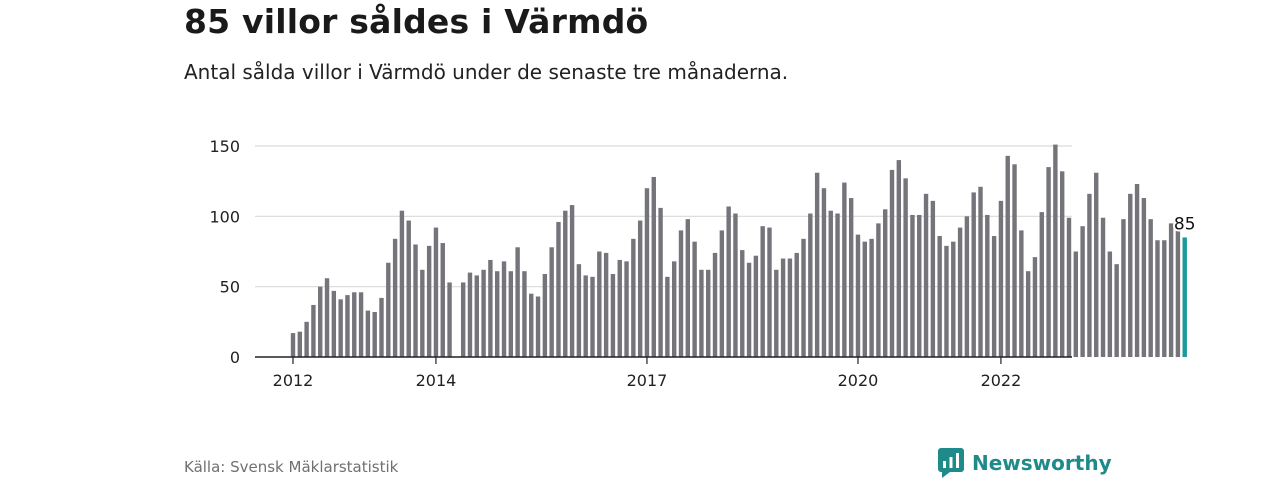 The image size is (1280, 480). Describe the element at coordinates (1184, 297) in the screenshot. I see `bar-highlight` at that location.